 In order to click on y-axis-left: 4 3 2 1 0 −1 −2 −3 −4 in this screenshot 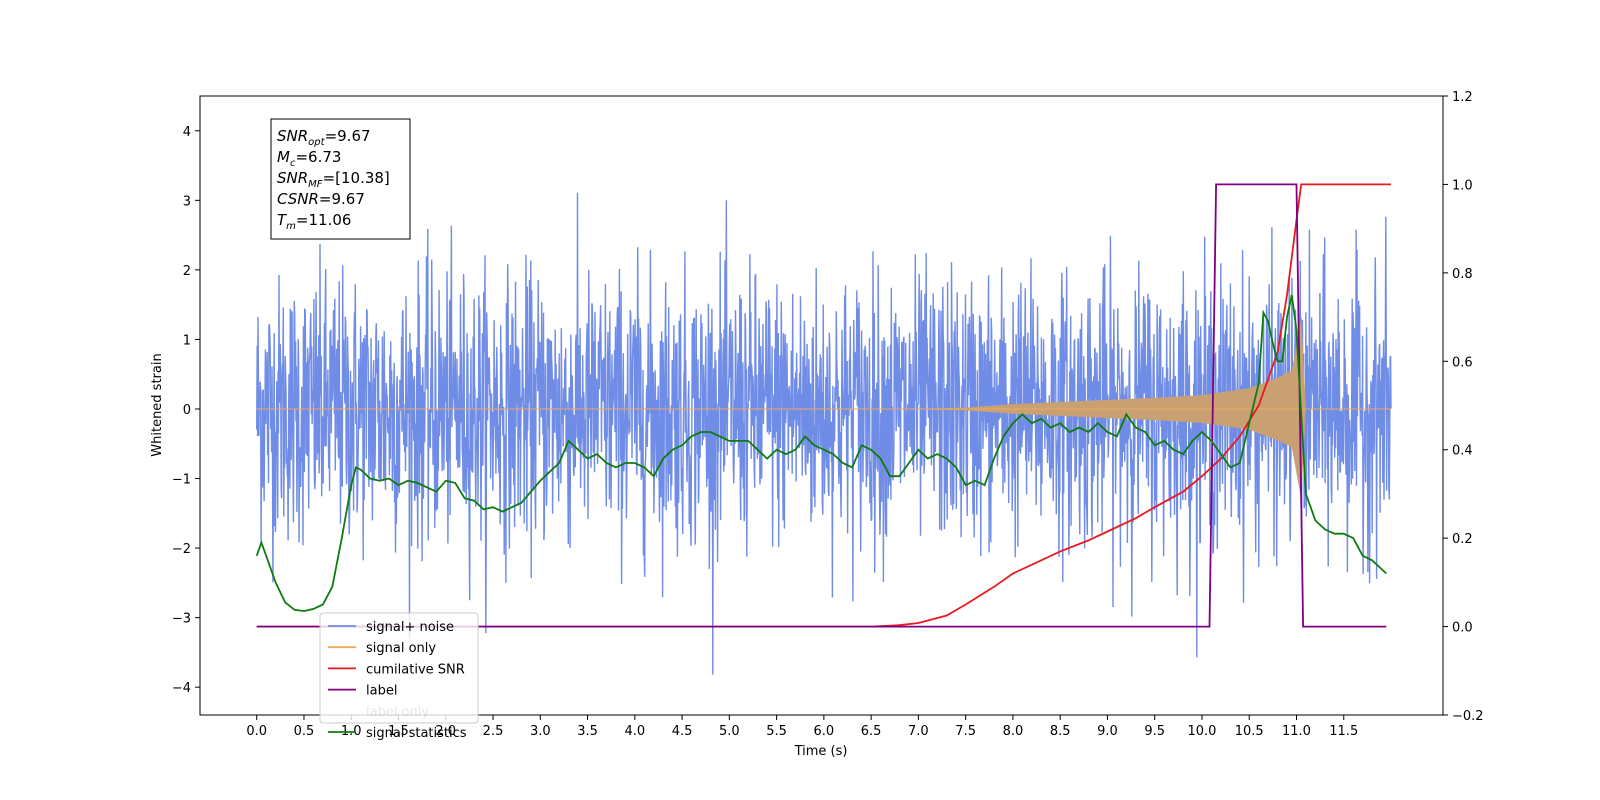, I will do `click(186, 410)`.